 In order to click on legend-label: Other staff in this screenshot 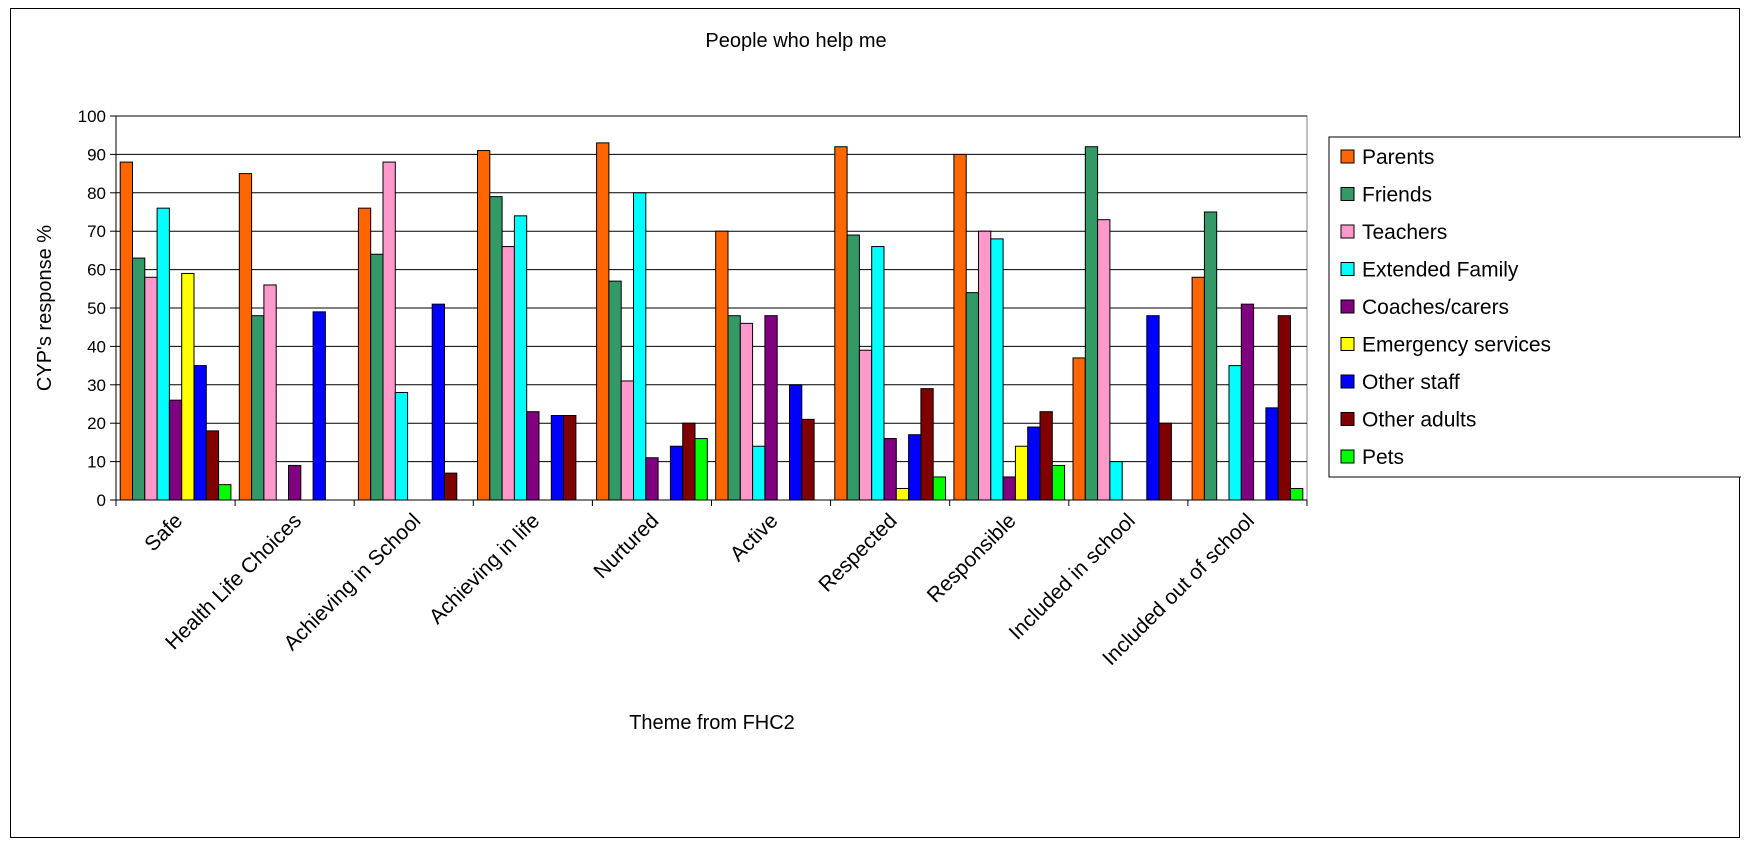, I will do `click(1411, 382)`.